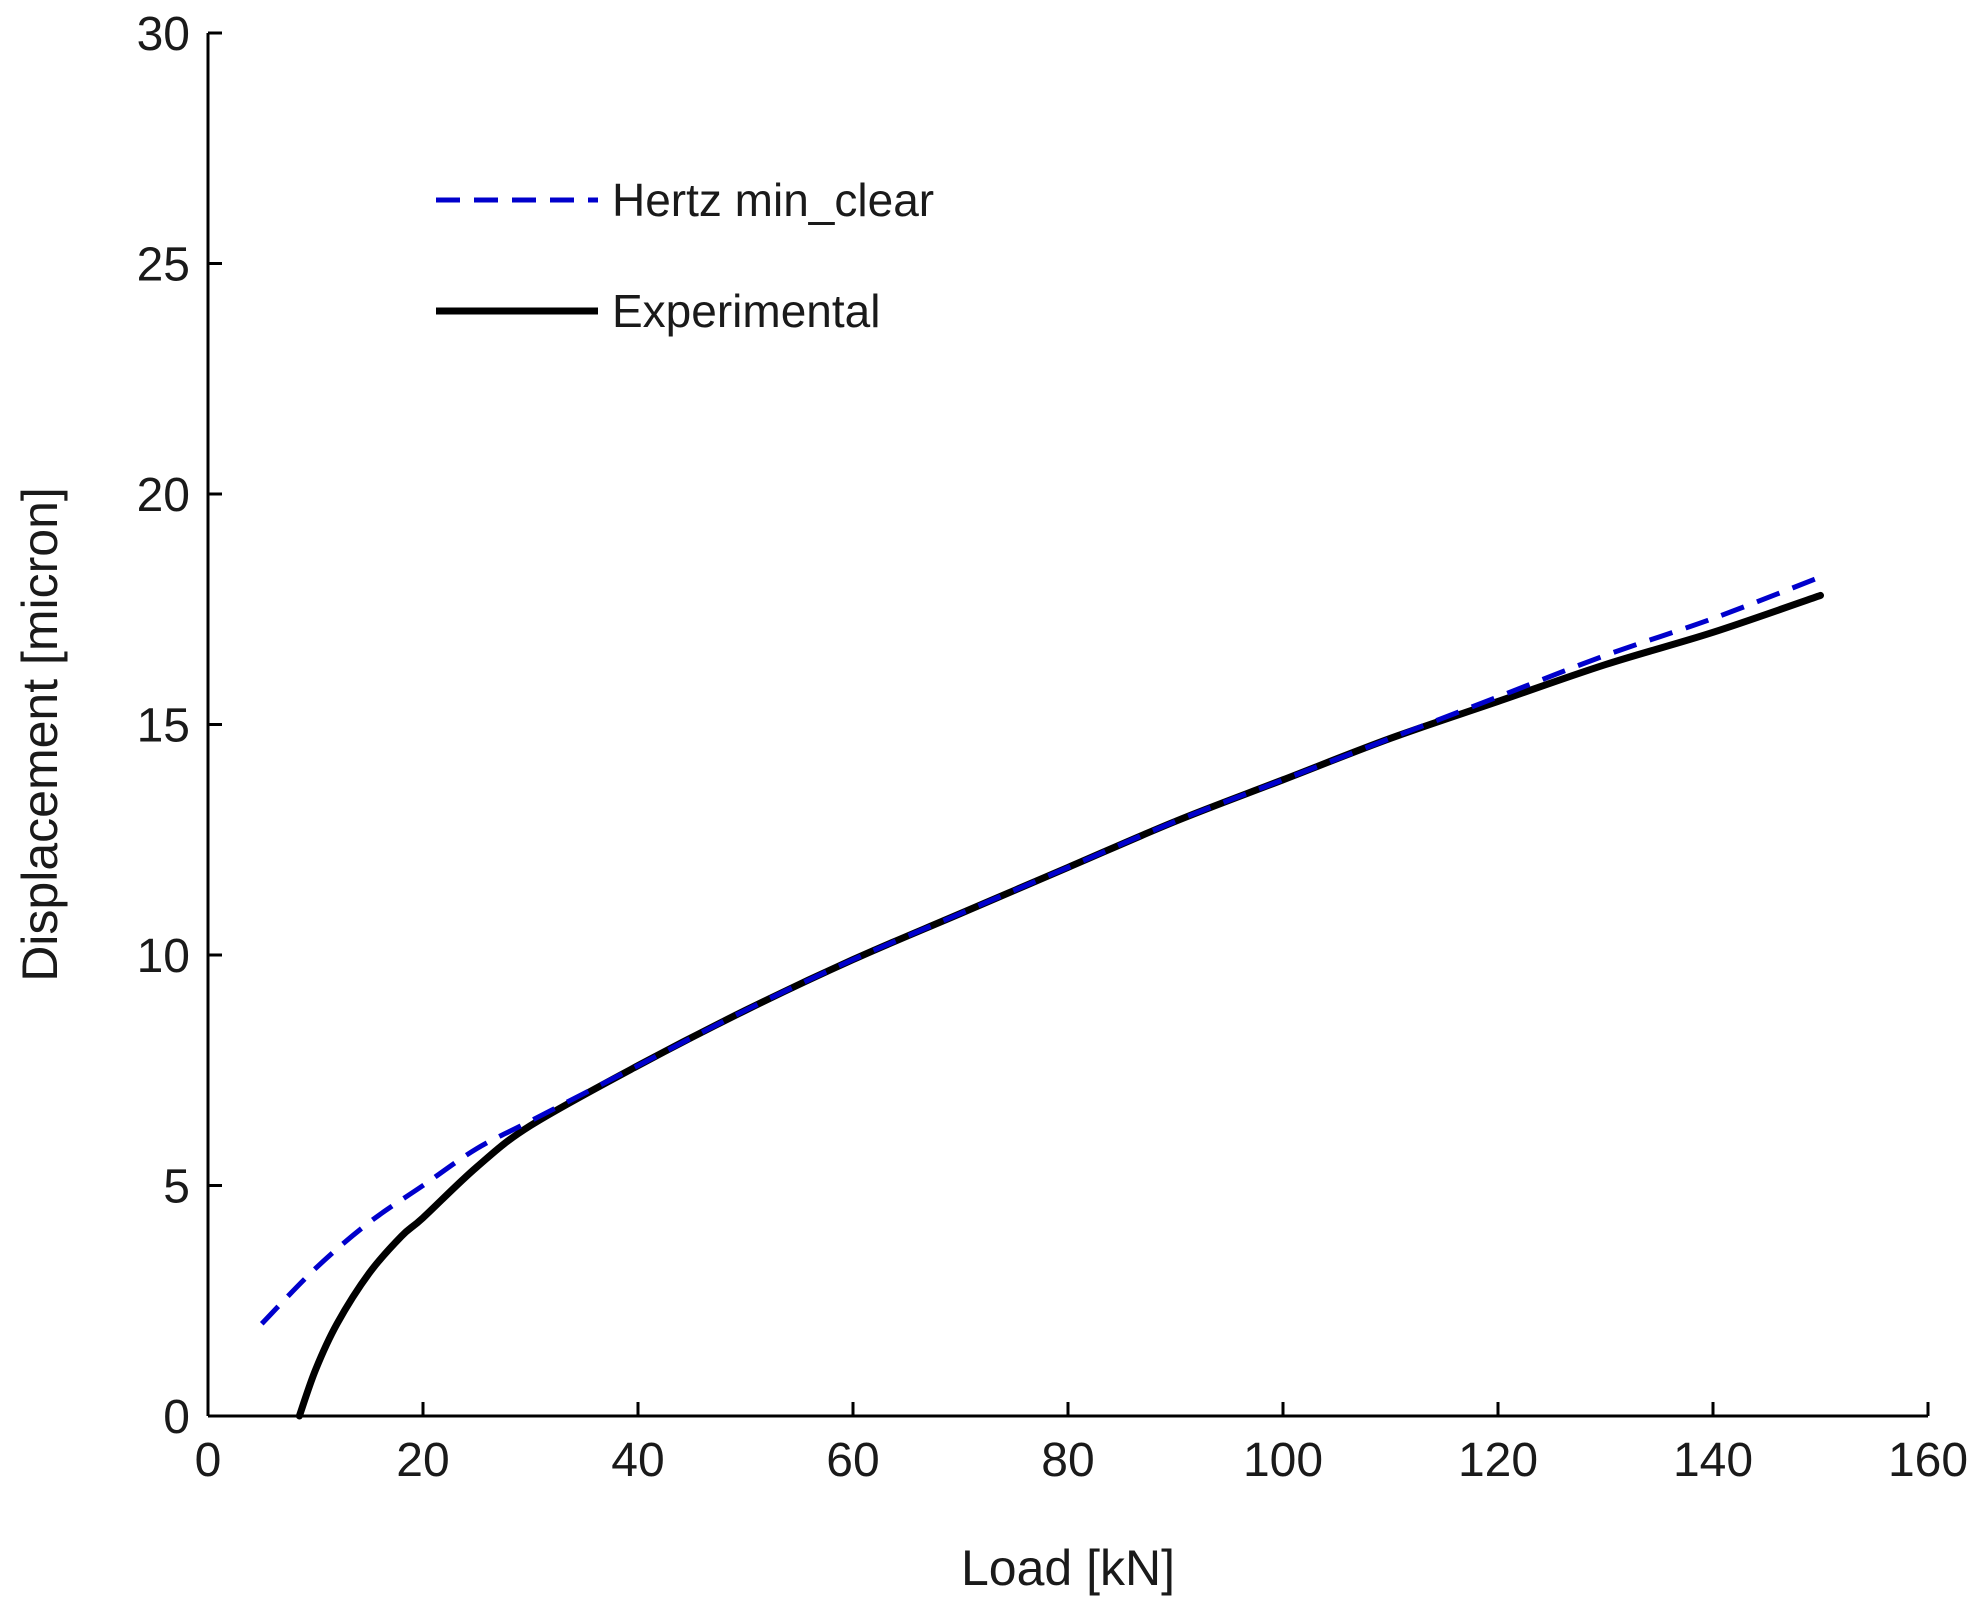 This screenshot has height=1610, width=1983. What do you see at coordinates (1928, 1460) in the screenshot?
I see `x-tick-label: 160` at bounding box center [1928, 1460].